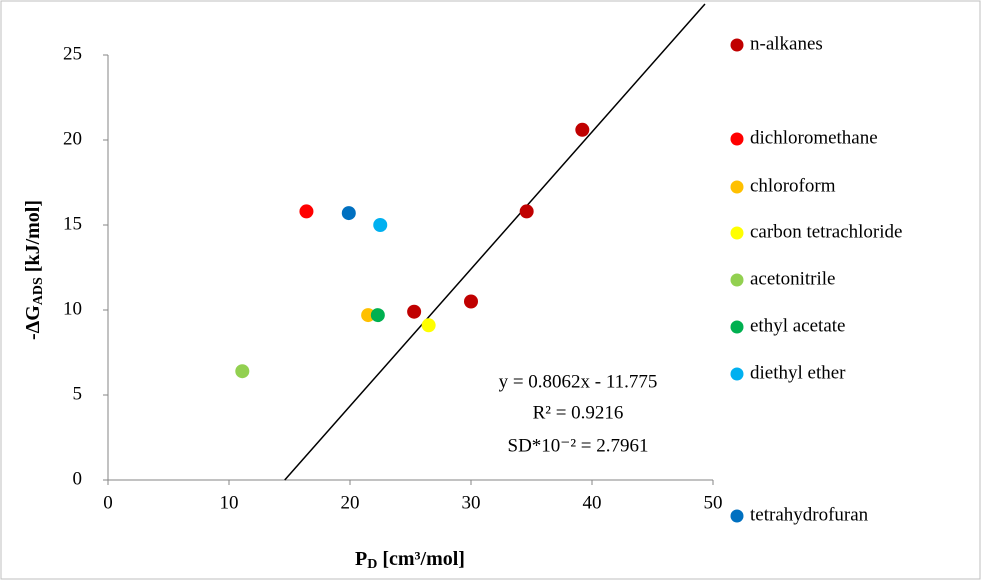  Describe the element at coordinates (798, 372) in the screenshot. I see `legend-label: diethyl ether` at that location.